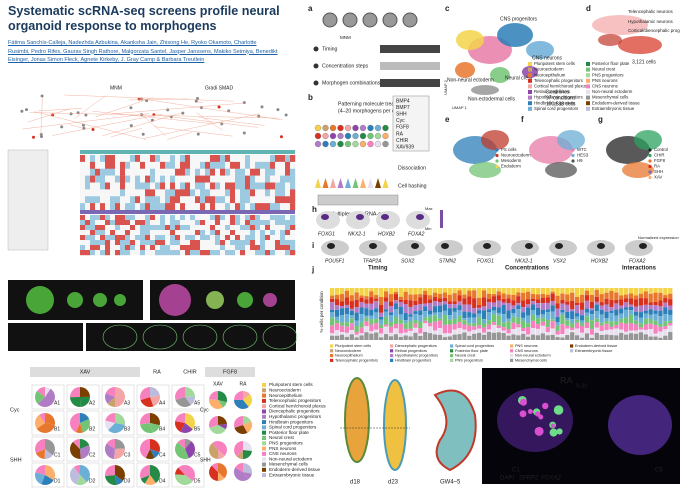 The image size is (680, 494). I want to click on legend-label: Mesenchymal cells, so click(531, 360).